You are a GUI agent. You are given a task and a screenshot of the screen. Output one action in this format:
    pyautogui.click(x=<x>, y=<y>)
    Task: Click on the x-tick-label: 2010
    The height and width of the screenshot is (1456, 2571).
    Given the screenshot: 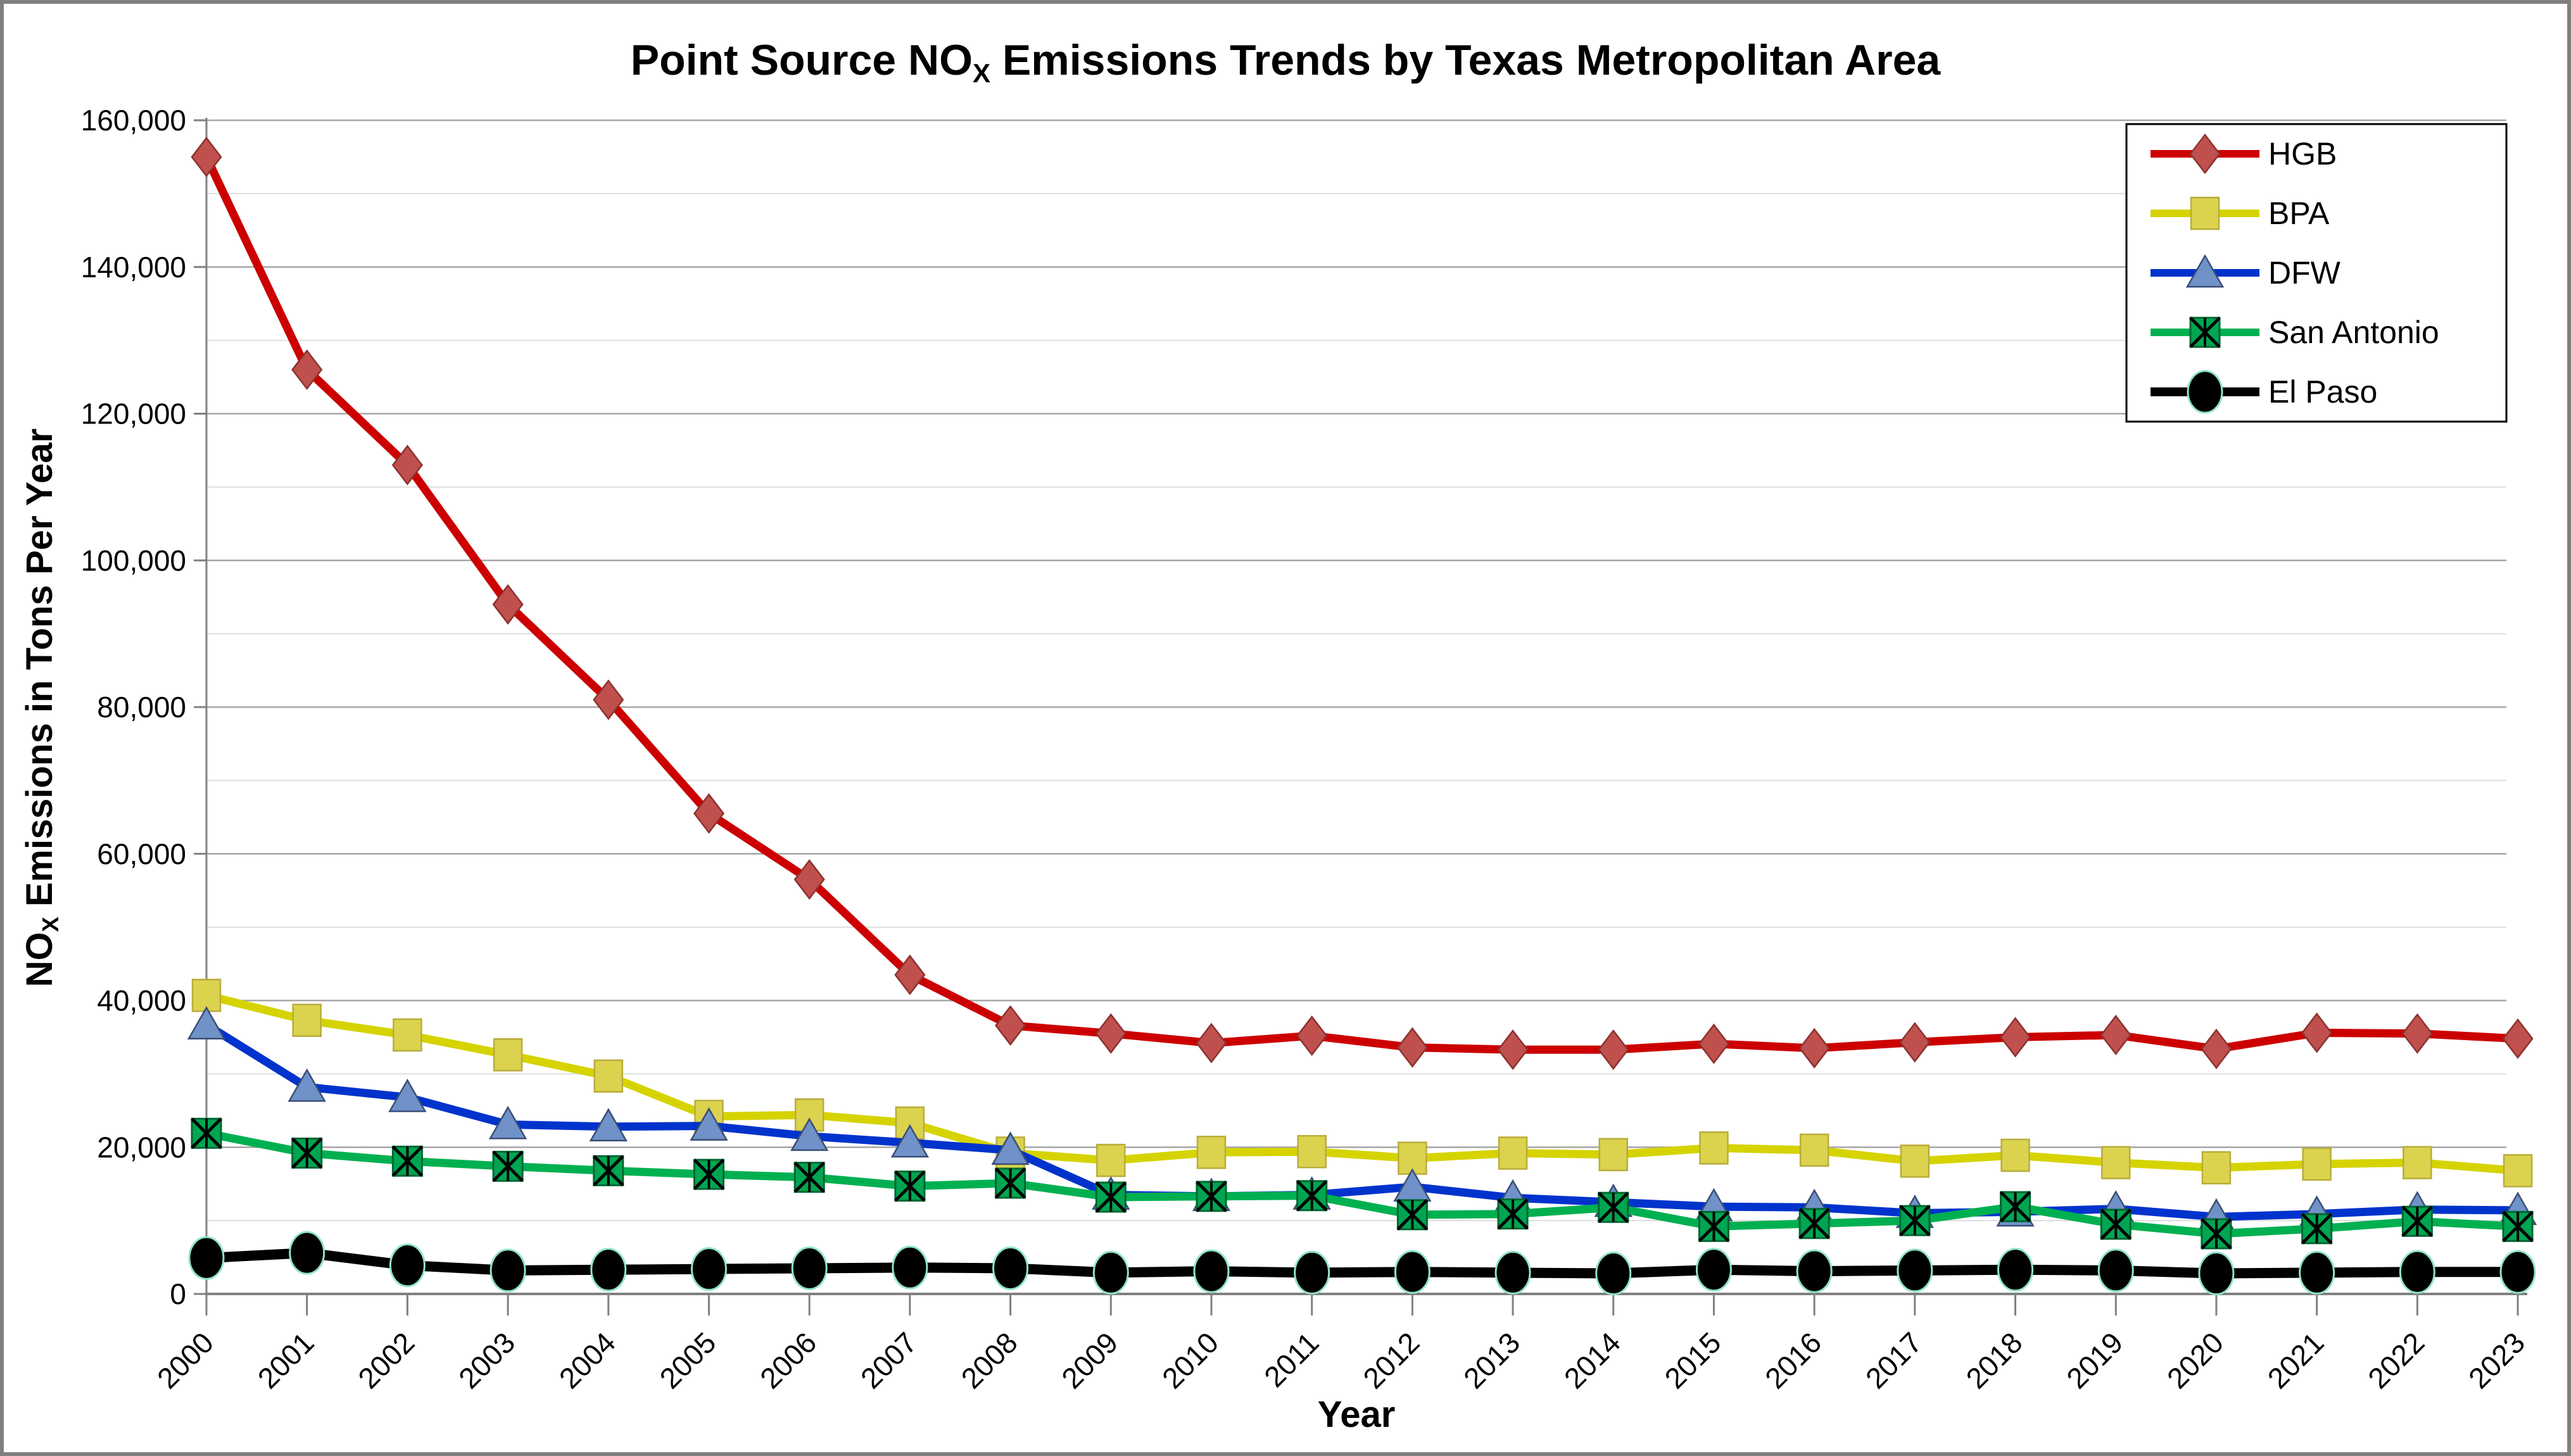 What is the action you would take?
    pyautogui.click(x=1191, y=1360)
    